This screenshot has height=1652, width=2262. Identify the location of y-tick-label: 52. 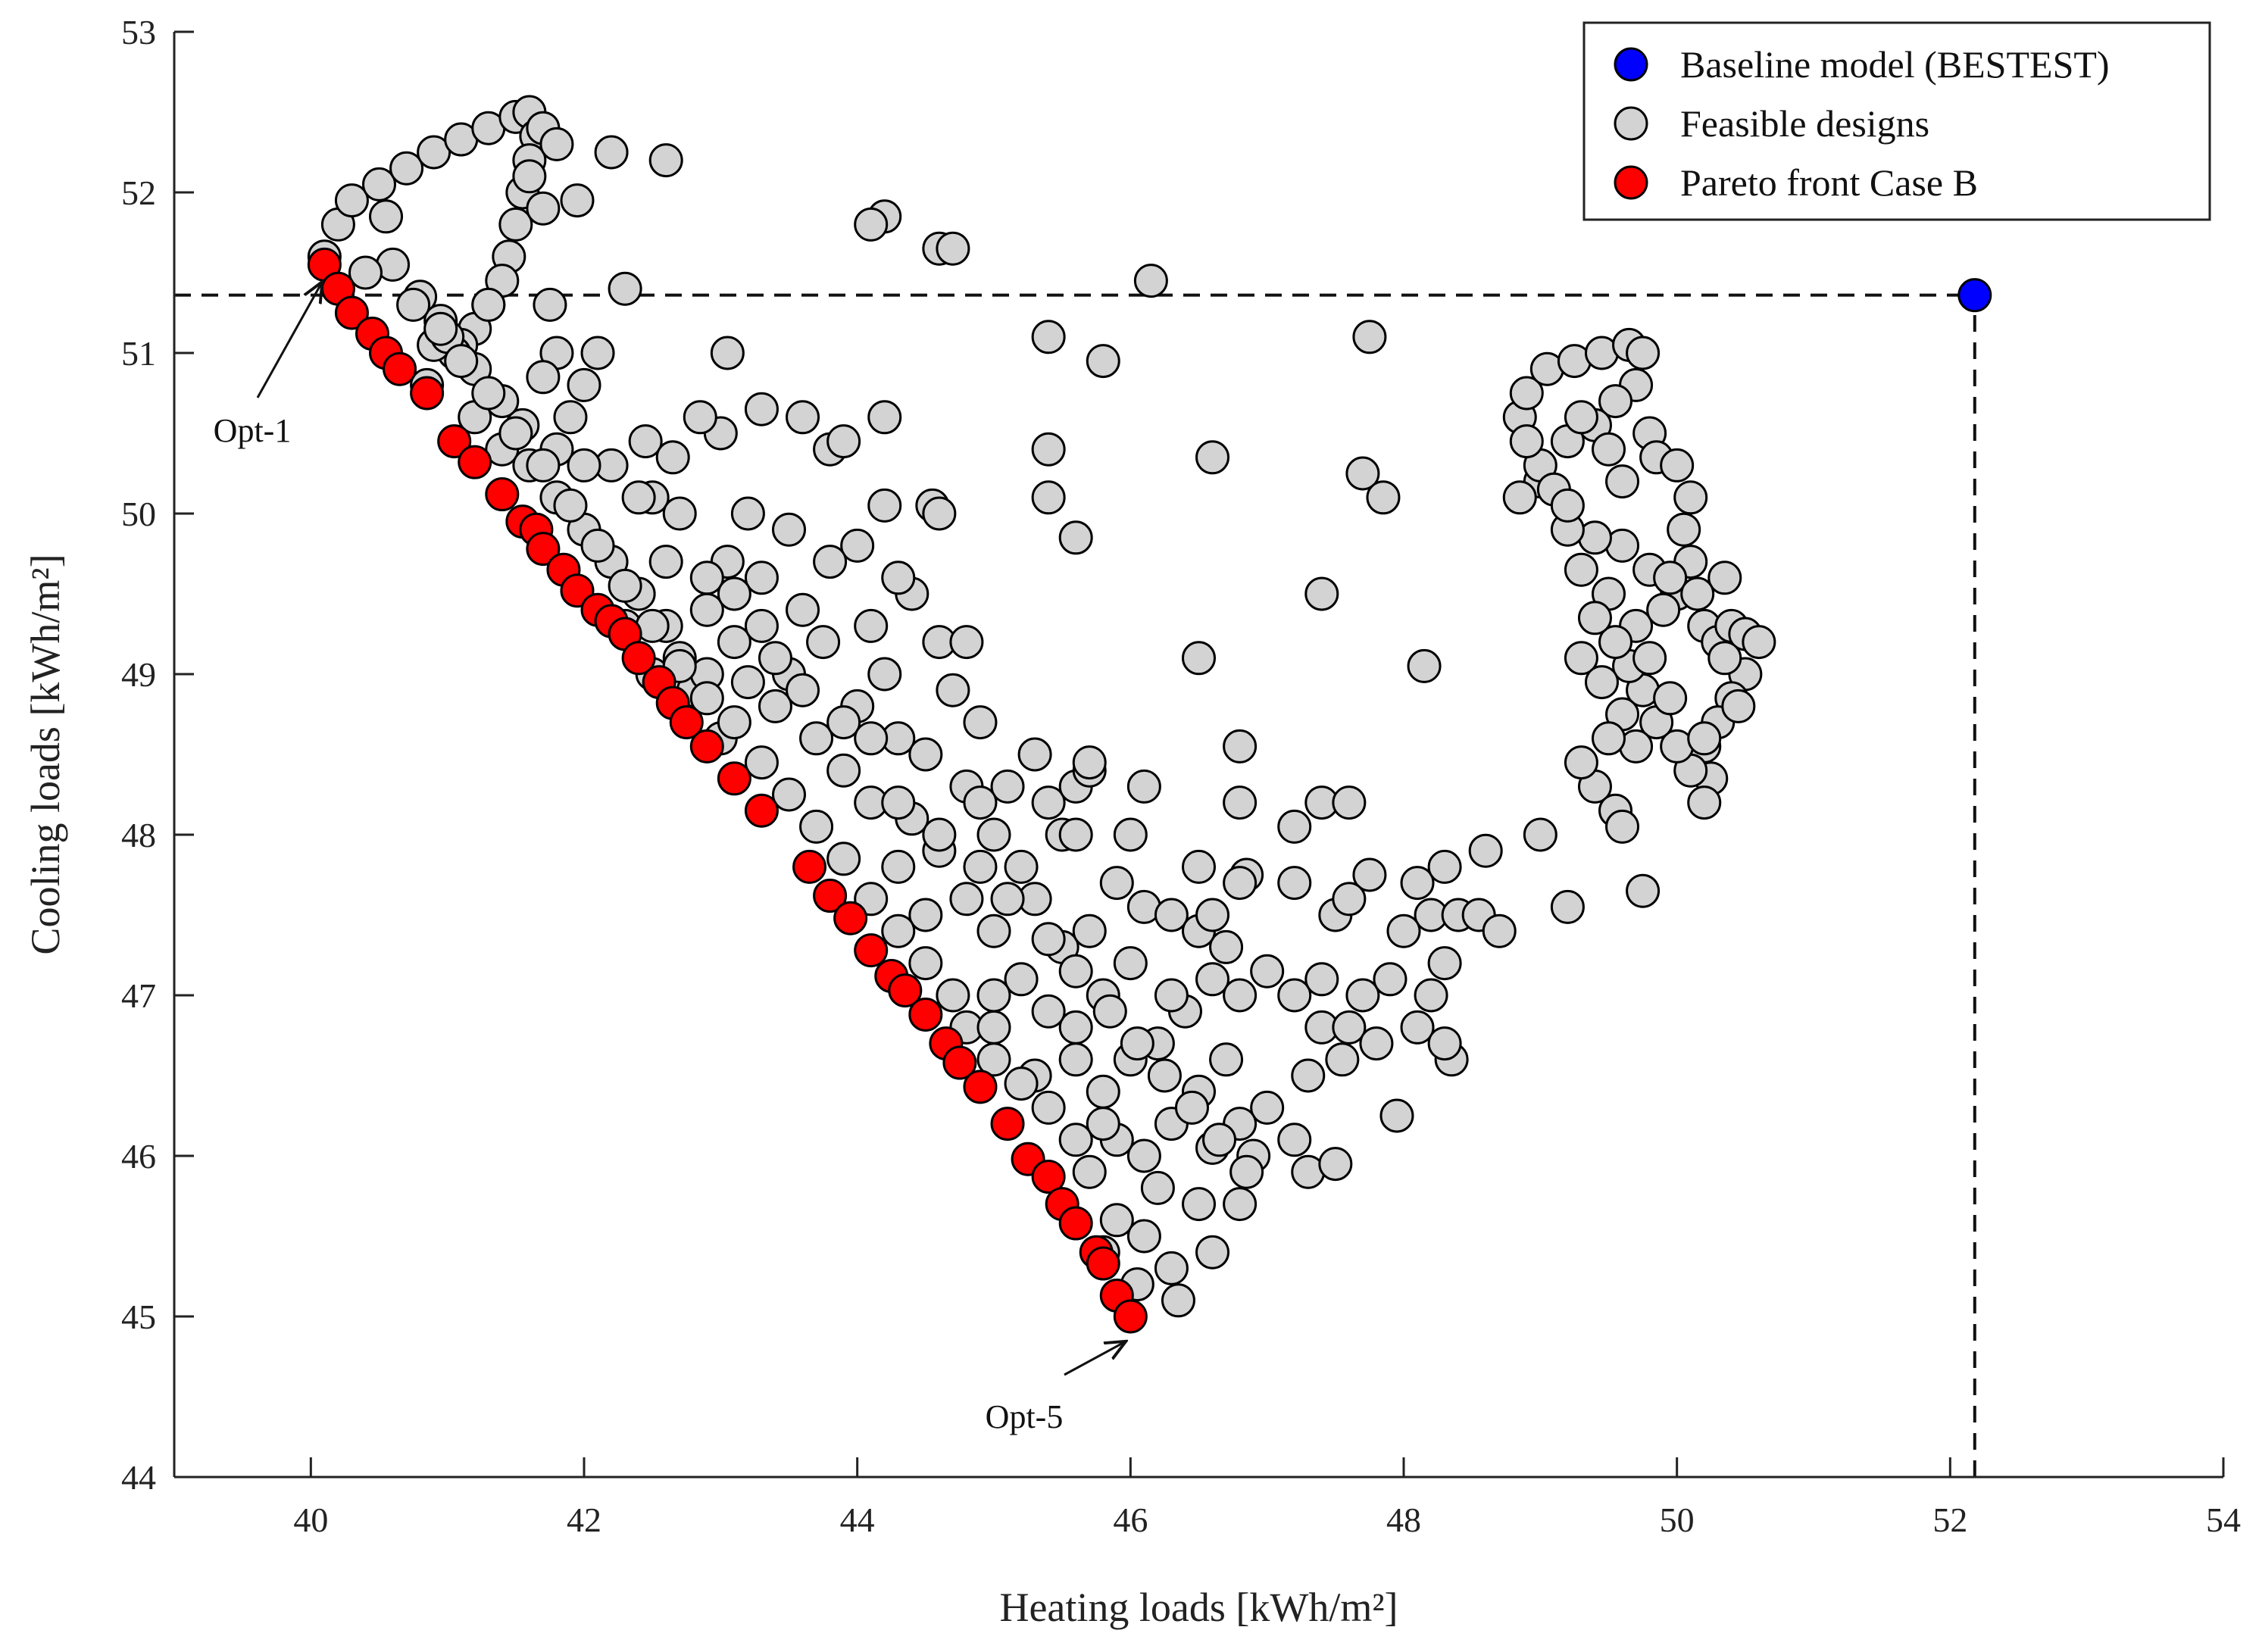
(138, 192).